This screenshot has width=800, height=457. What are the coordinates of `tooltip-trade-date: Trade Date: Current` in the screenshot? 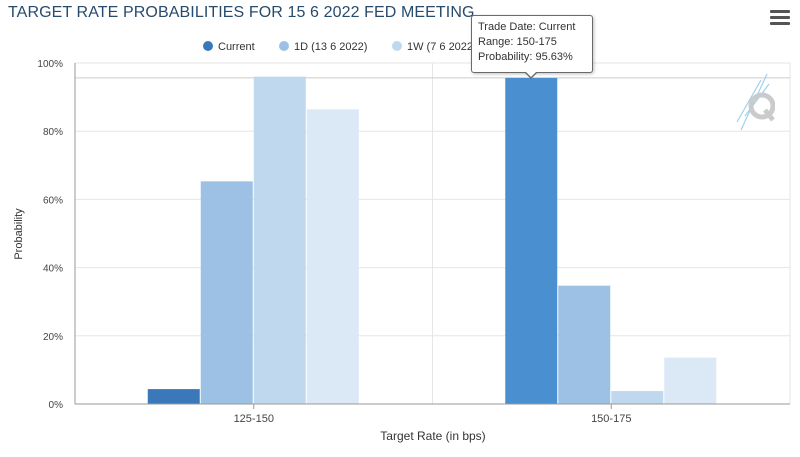 It's located at (527, 27).